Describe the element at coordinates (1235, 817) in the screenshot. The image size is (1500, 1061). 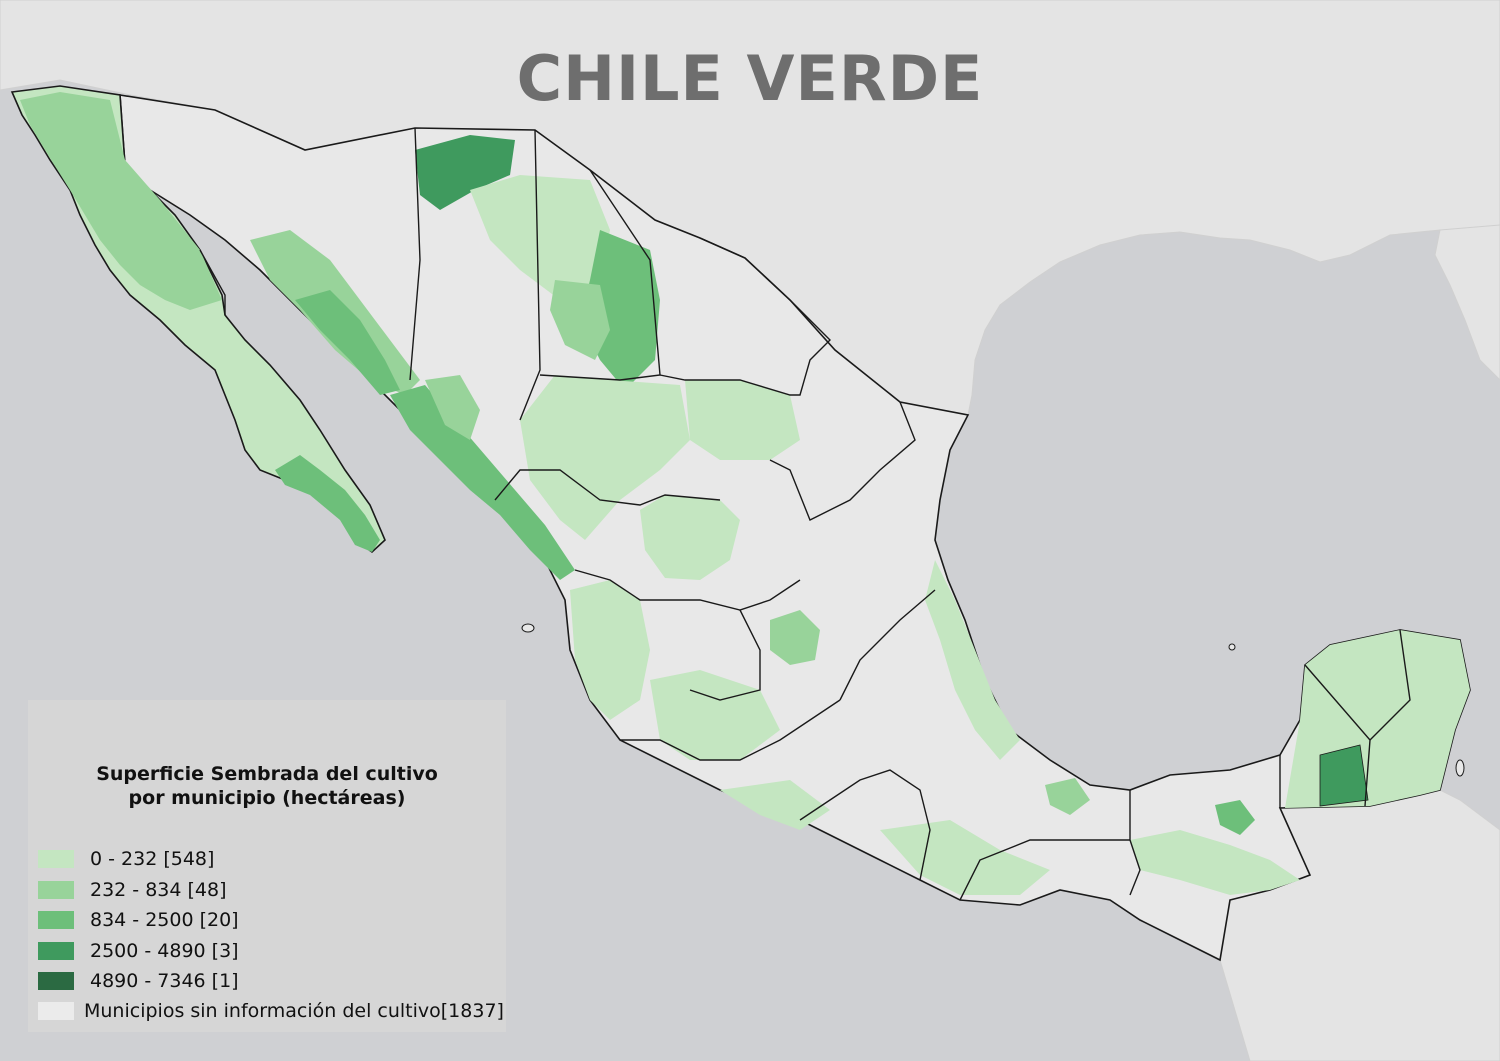
I see `region-tabasco` at that location.